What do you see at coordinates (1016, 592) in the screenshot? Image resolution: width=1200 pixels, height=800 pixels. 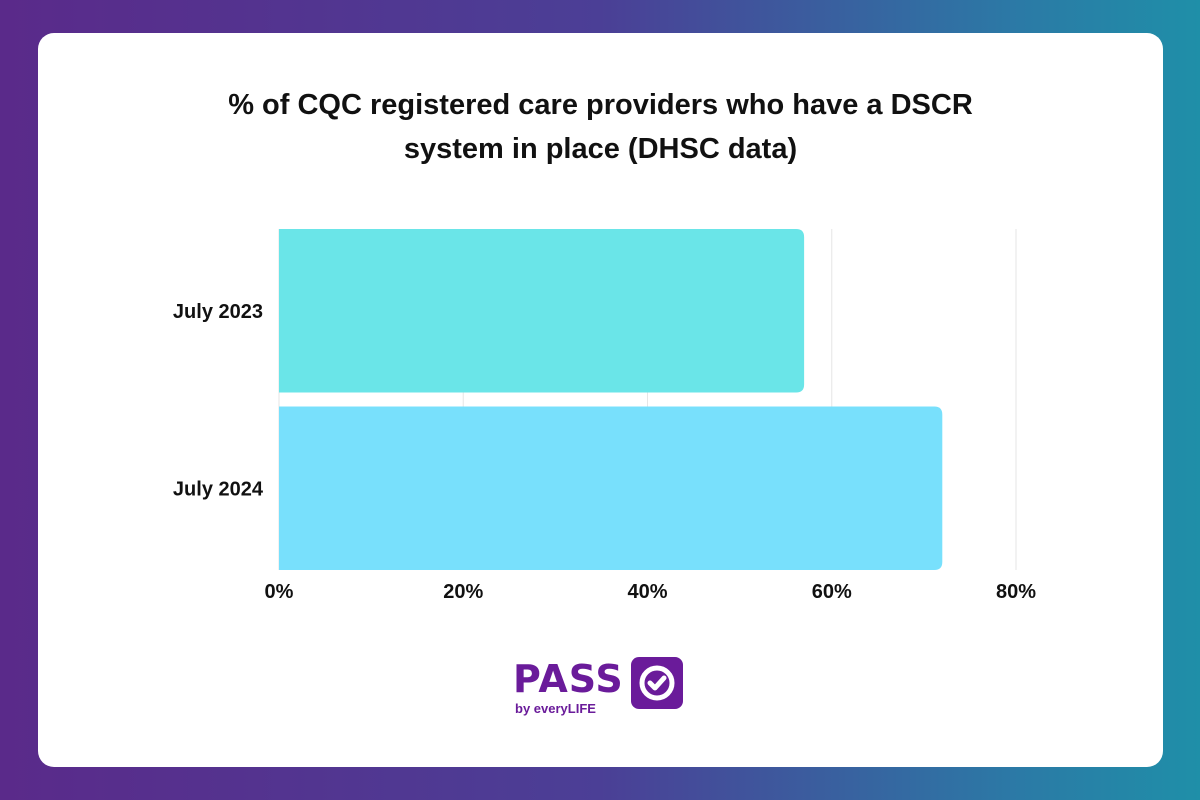 I see `x-tick-label: 80%` at bounding box center [1016, 592].